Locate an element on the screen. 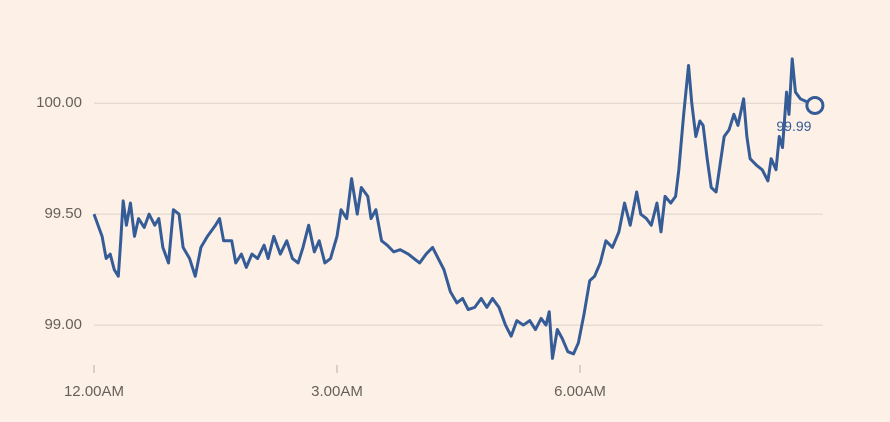 The height and width of the screenshot is (422, 890). x-tick-label: 12.00AM is located at coordinates (94, 391).